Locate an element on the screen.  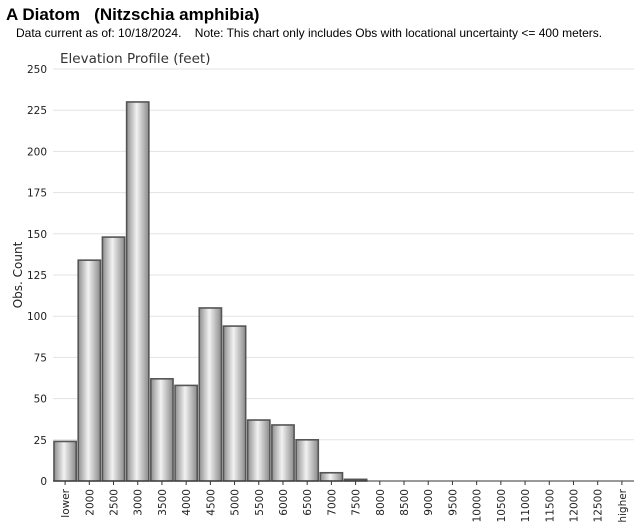
x-tick-label: 3000 is located at coordinates (139, 502).